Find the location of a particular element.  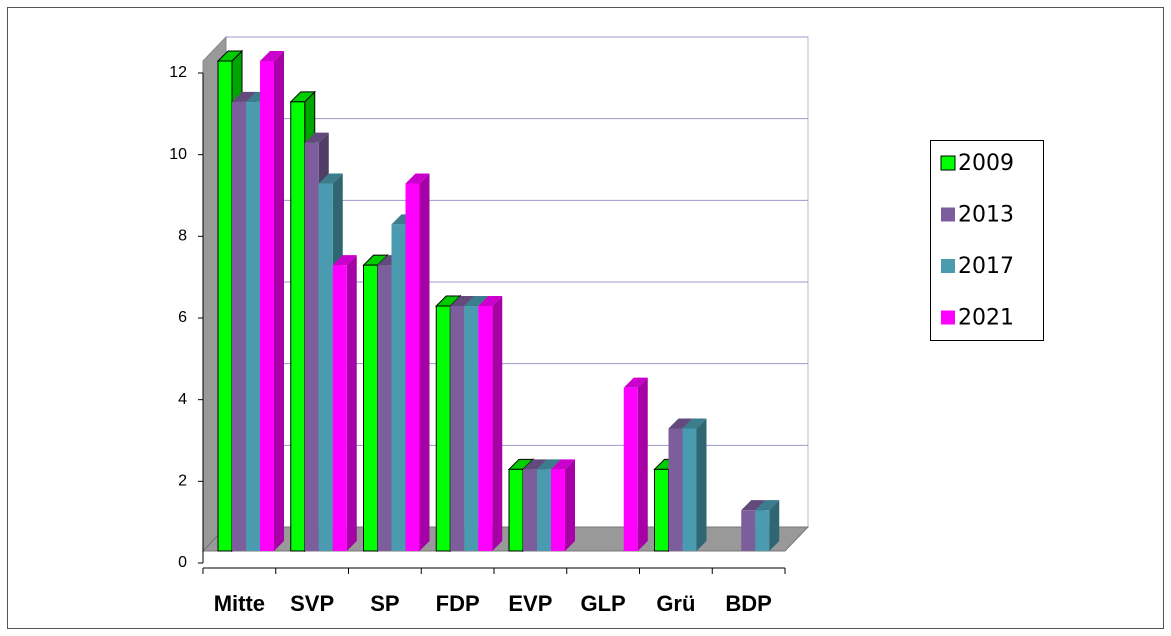

y-tick-label: 8 is located at coordinates (182, 236).